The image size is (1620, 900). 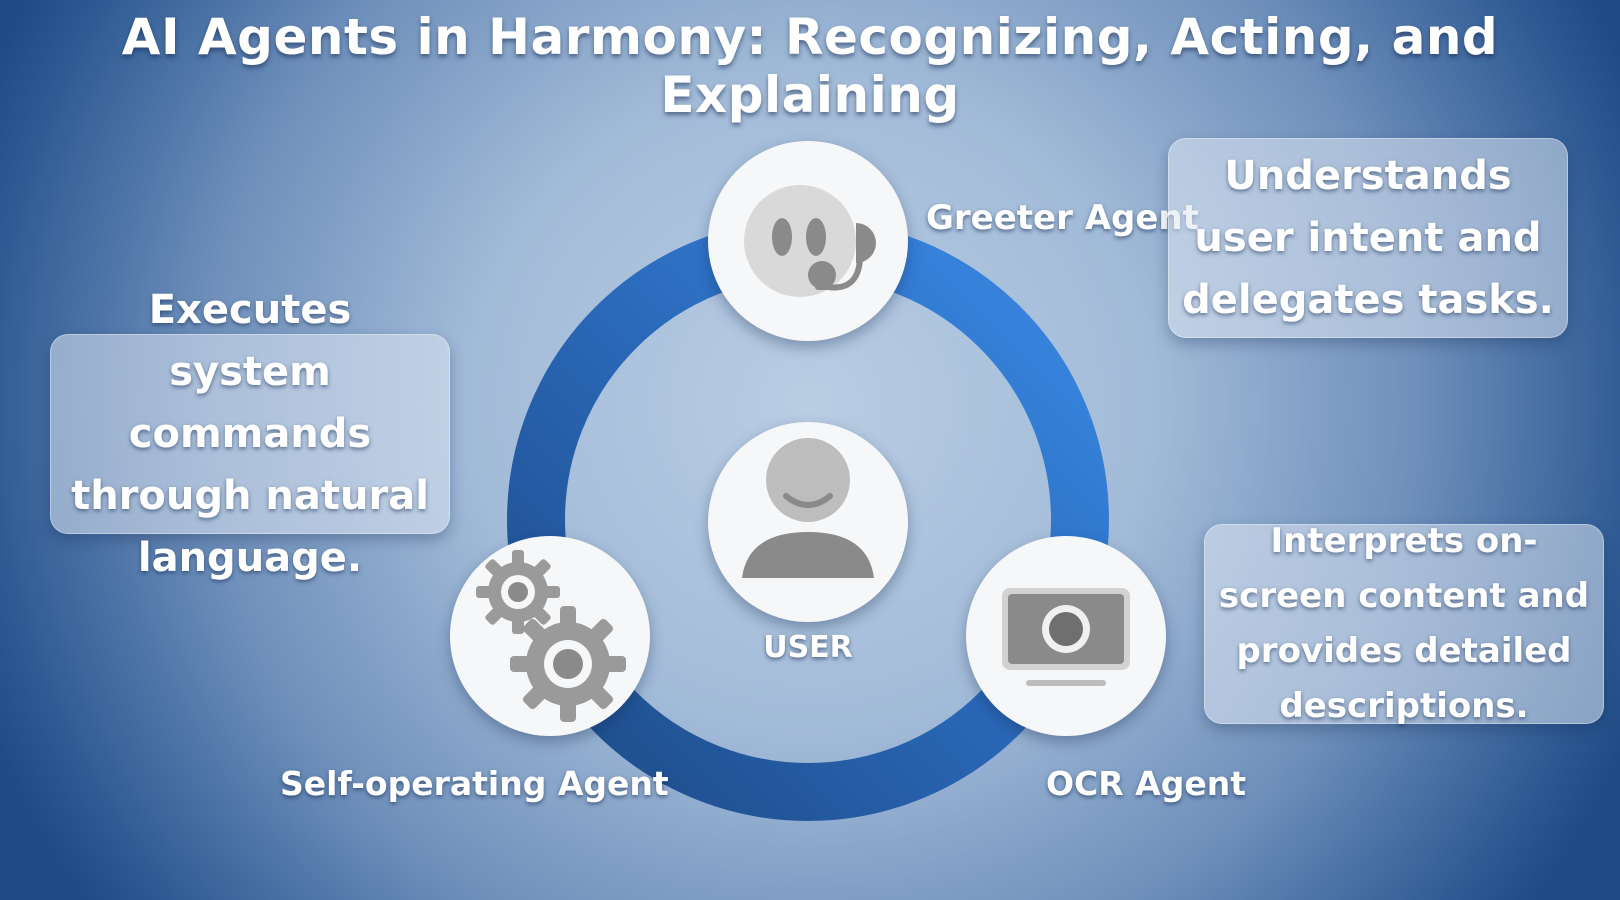 I want to click on ocr-agent-label: OCR Agent, so click(x=1146, y=783).